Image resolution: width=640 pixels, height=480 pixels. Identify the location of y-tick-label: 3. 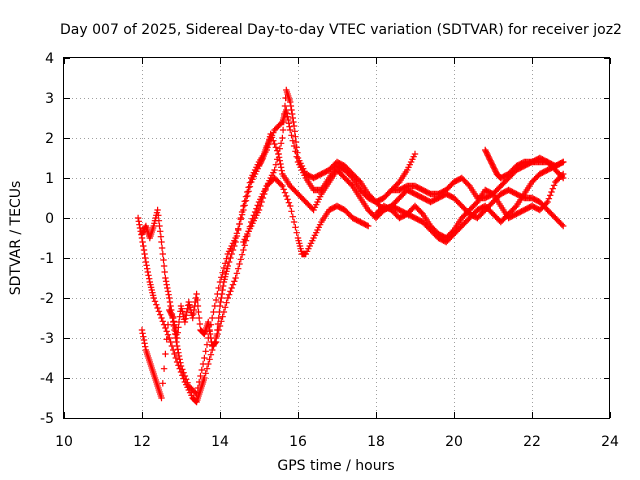
(49, 99).